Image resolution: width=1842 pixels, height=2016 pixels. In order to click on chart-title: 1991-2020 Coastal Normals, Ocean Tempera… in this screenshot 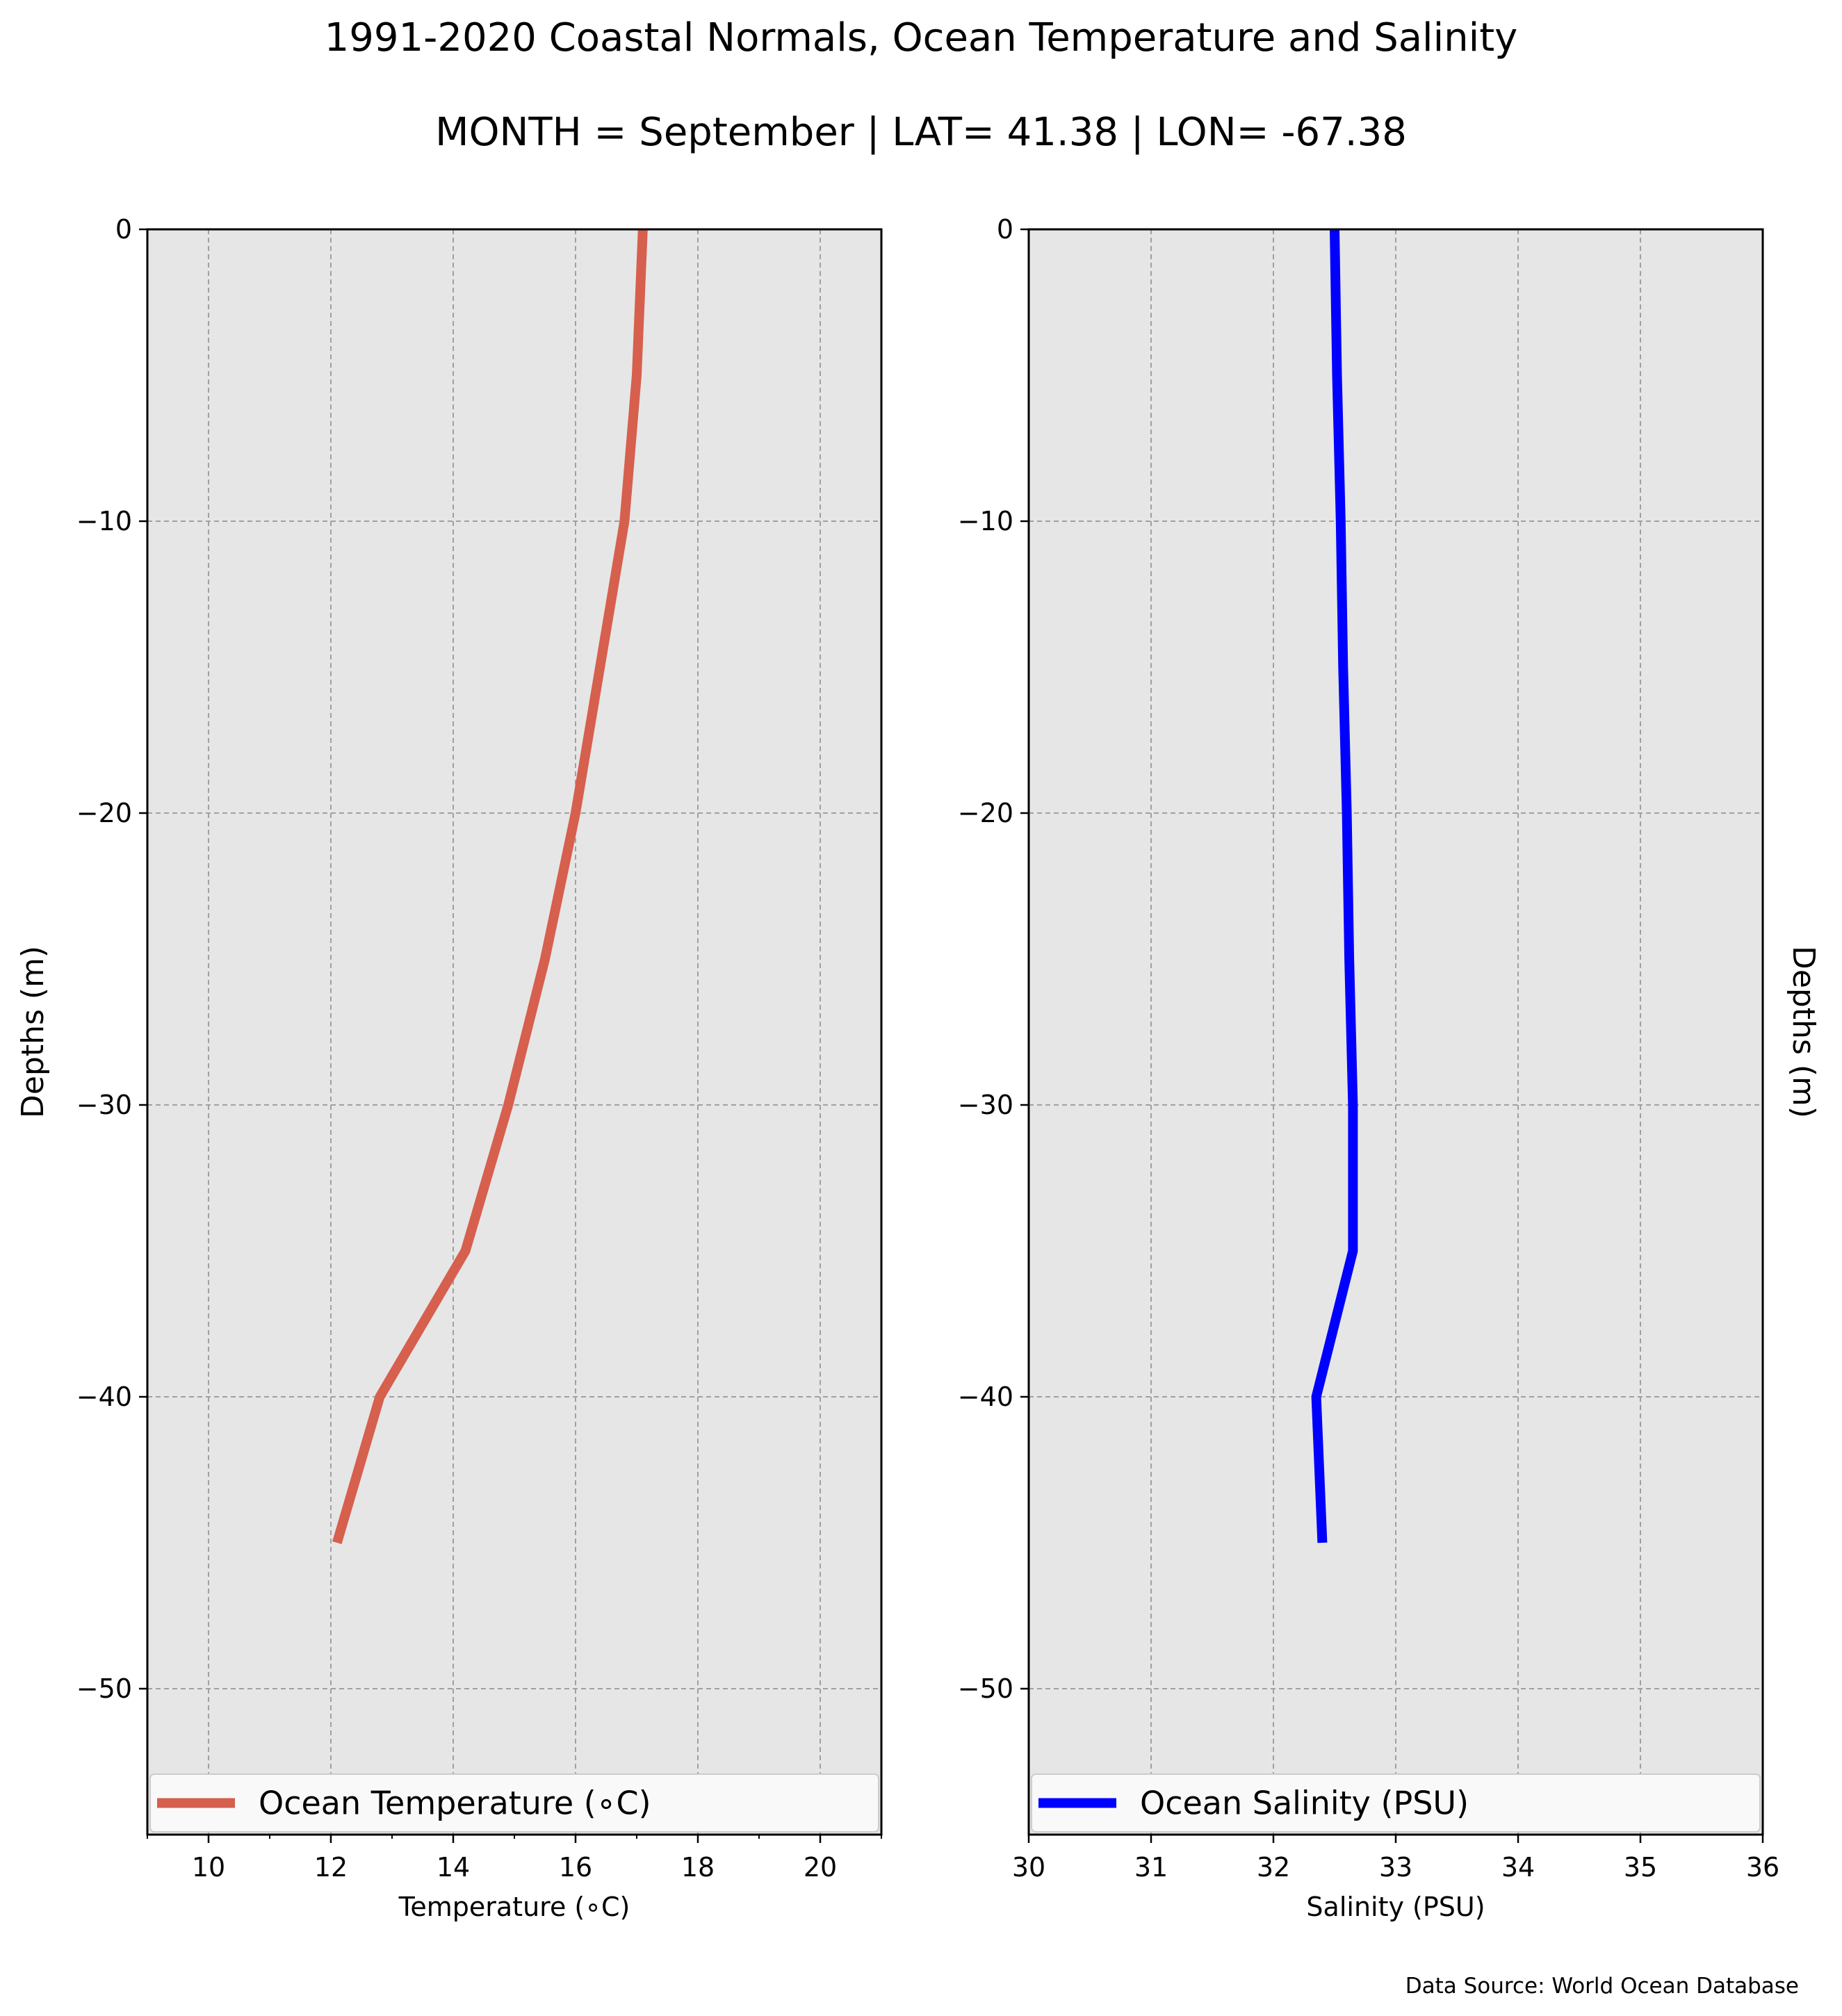, I will do `click(921, 38)`.